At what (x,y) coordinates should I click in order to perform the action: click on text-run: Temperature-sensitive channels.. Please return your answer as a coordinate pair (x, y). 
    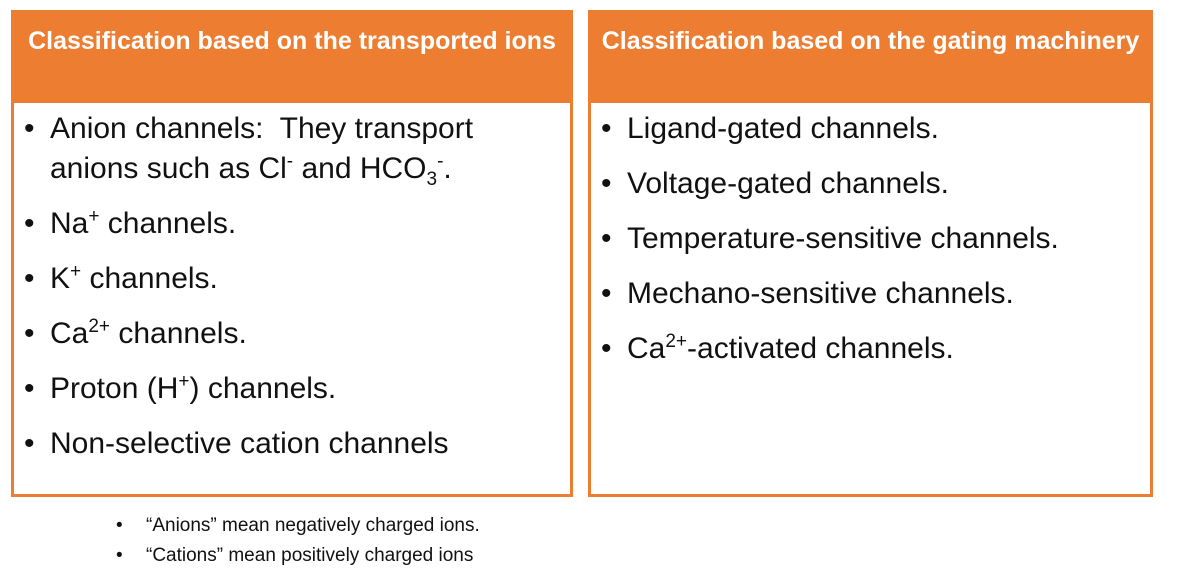
    Looking at the image, I should click on (843, 238).